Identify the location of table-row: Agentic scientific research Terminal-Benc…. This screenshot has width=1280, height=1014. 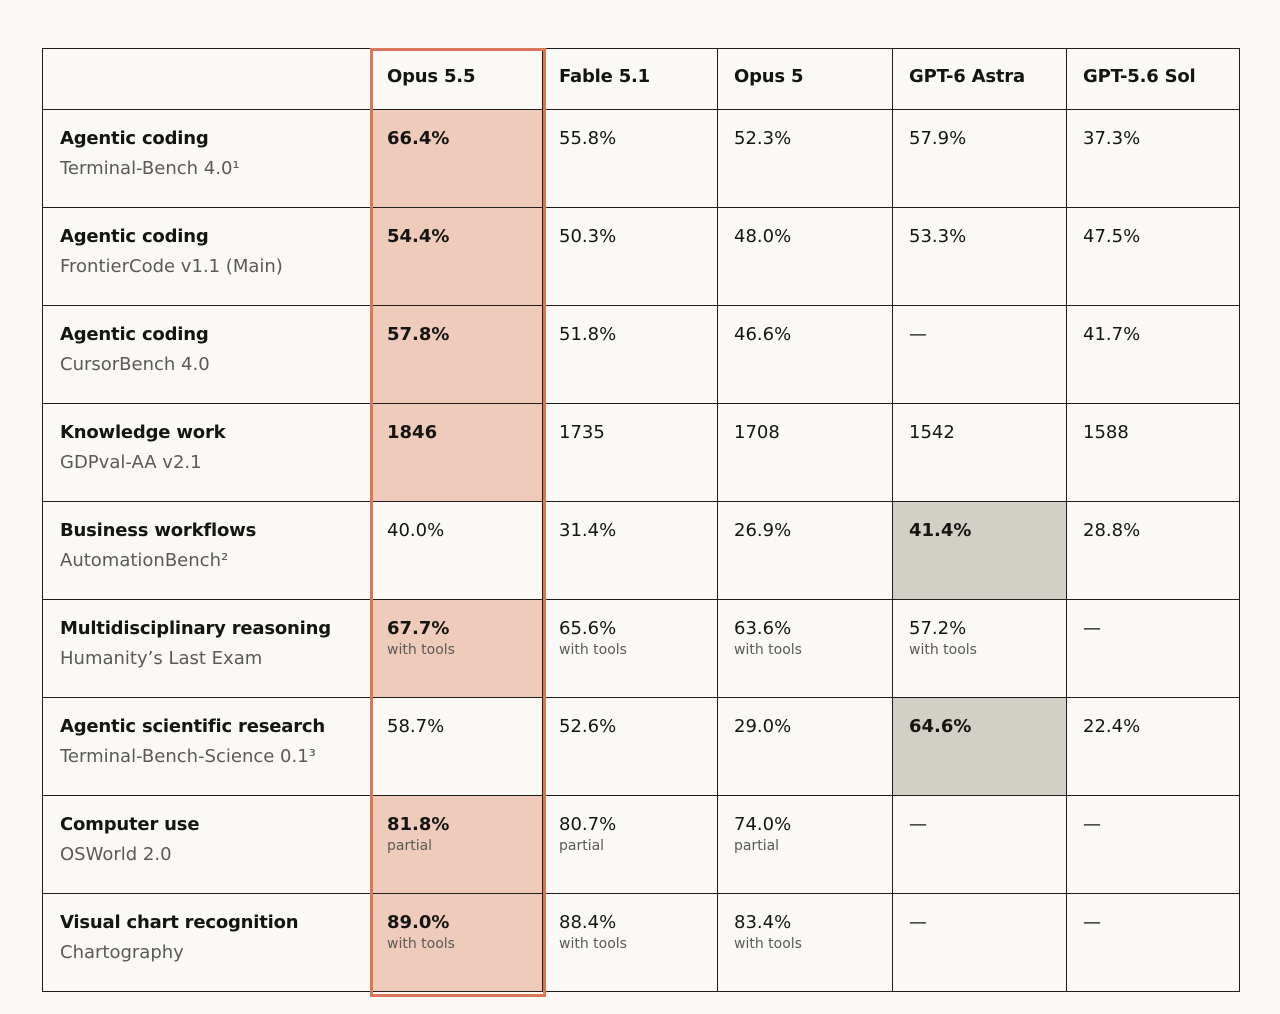
(641, 746).